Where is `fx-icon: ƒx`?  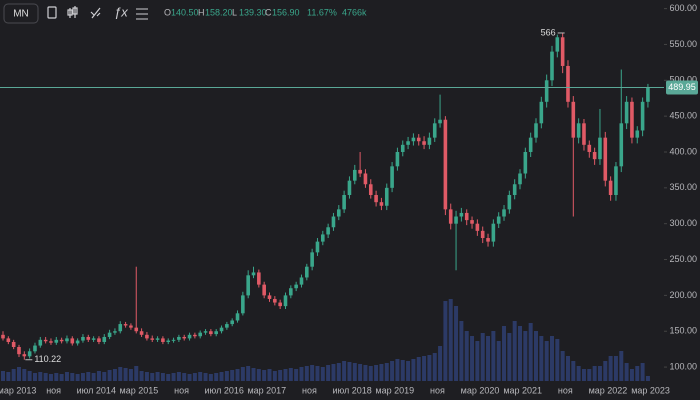 fx-icon: ƒx is located at coordinates (121, 11).